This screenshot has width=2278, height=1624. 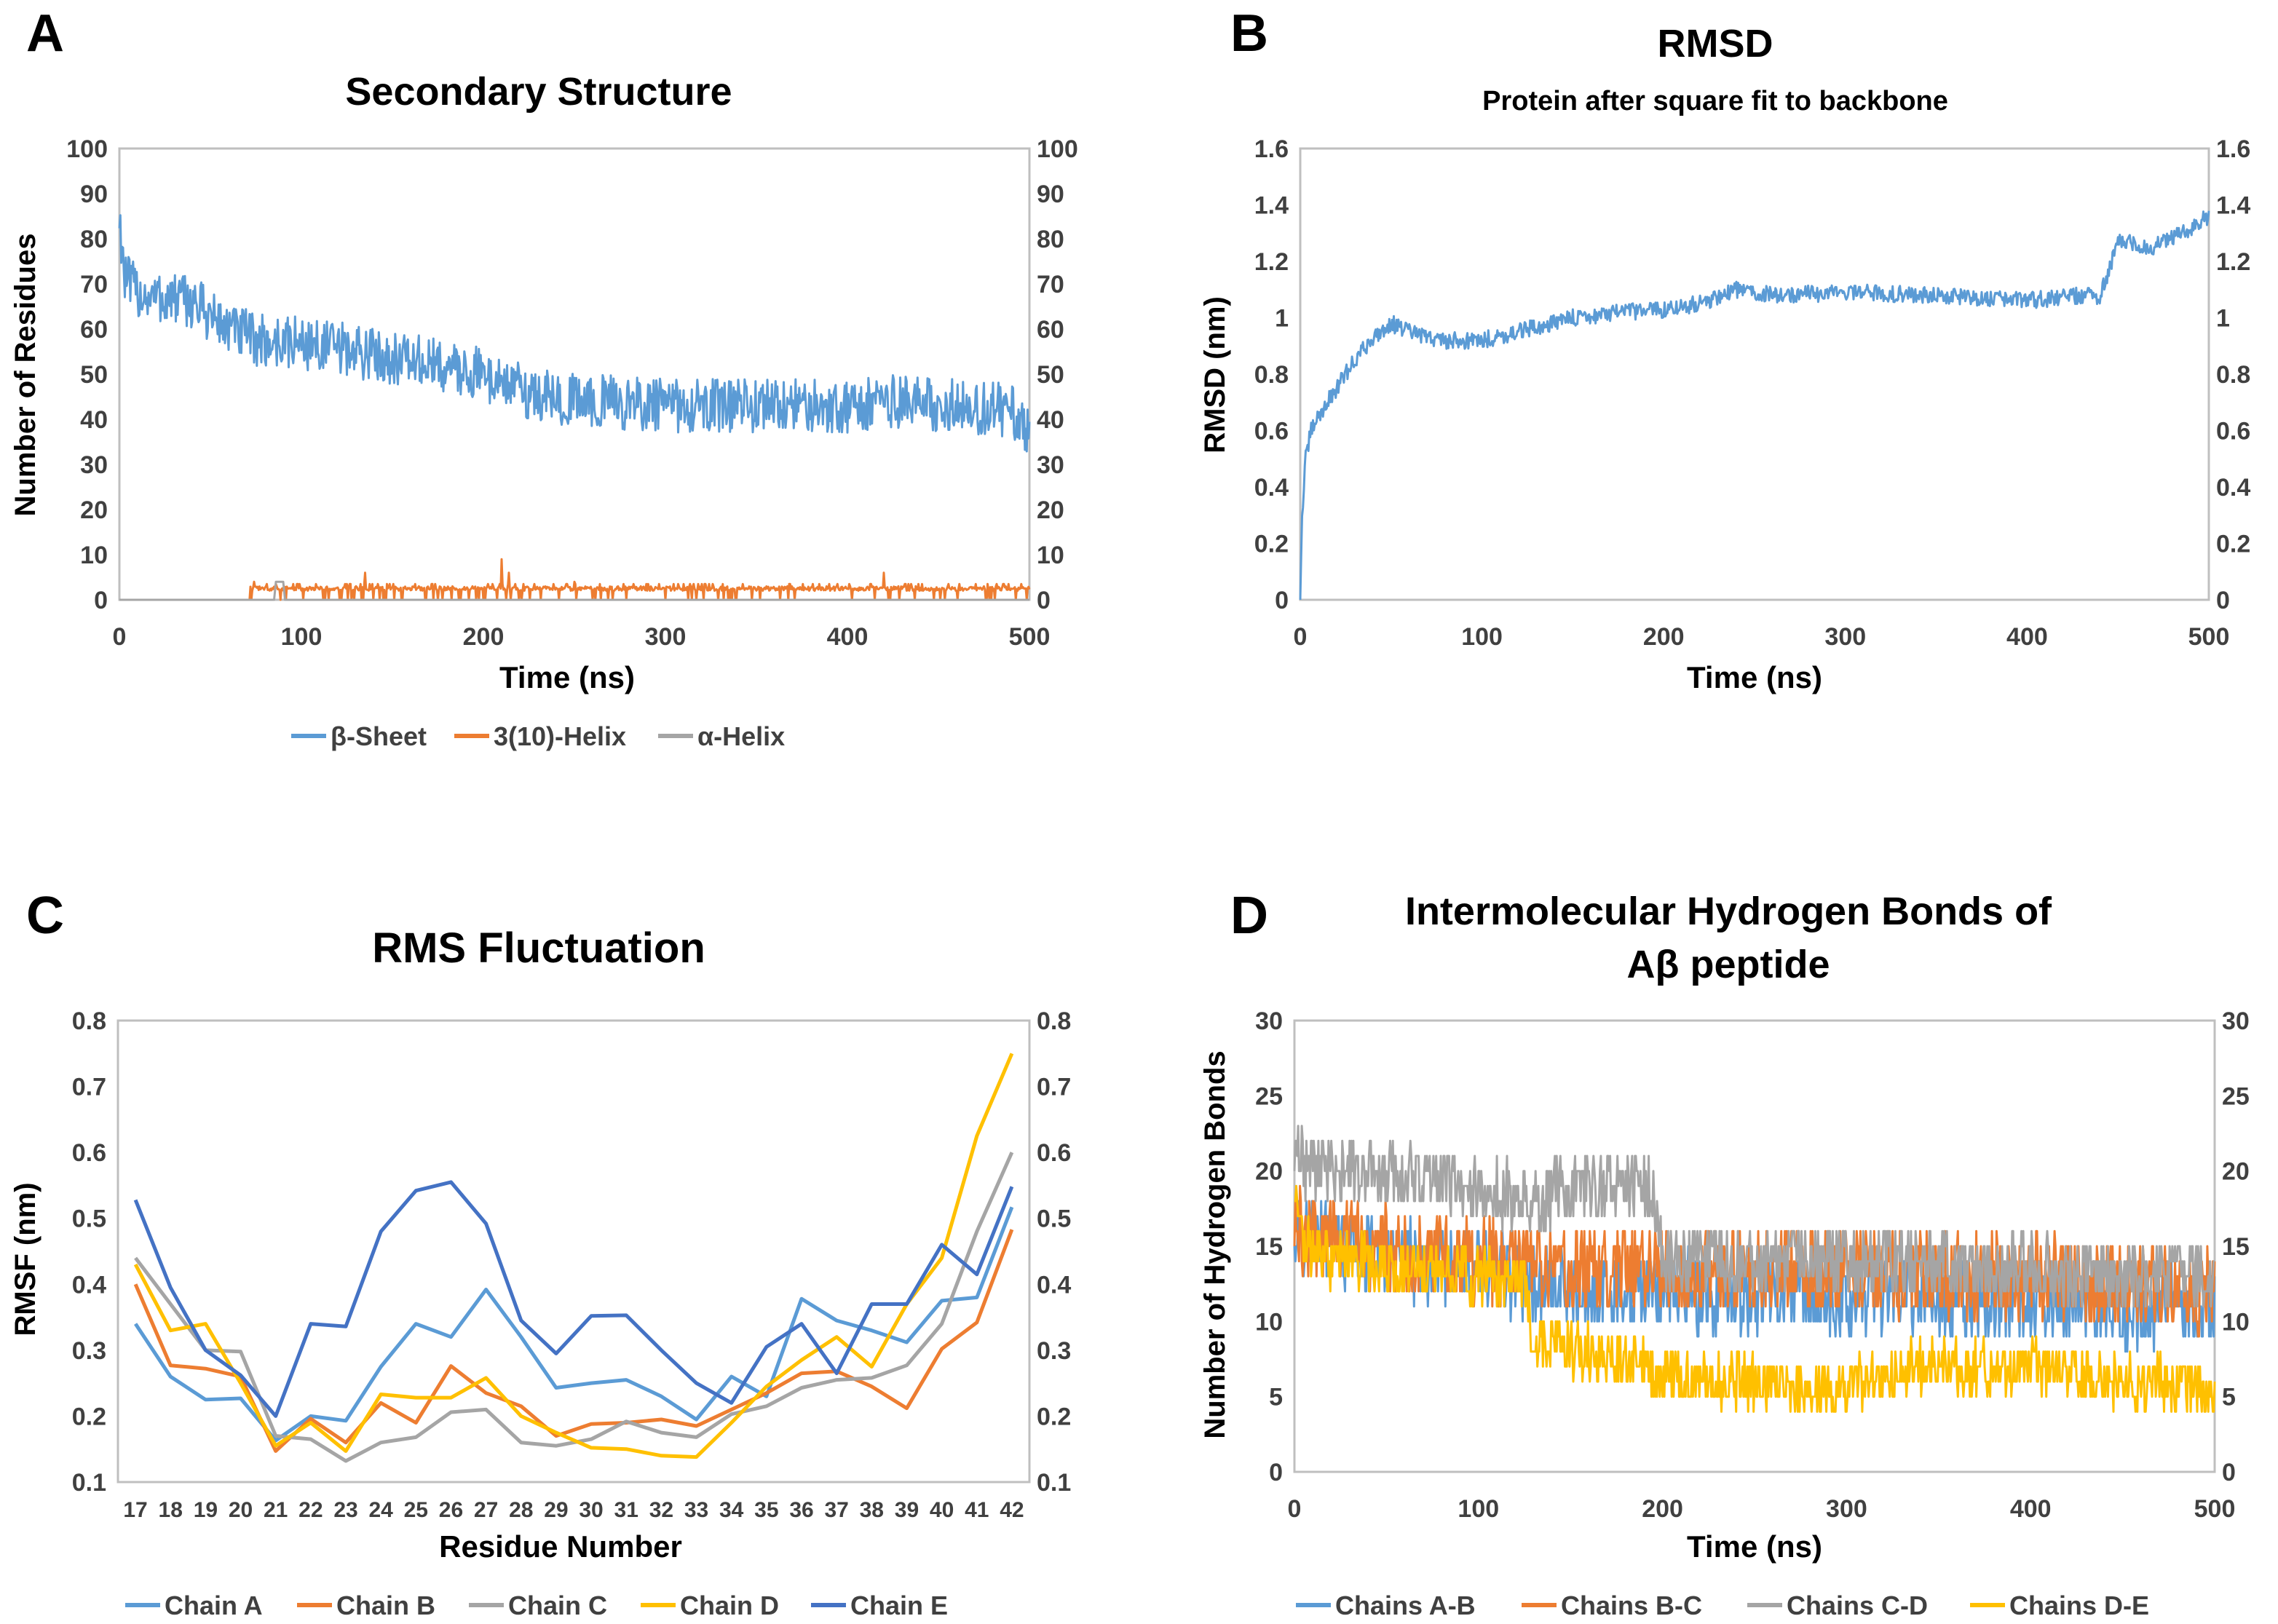 What do you see at coordinates (385, 1605) in the screenshot?
I see `legend-label-chain-b: Chain B` at bounding box center [385, 1605].